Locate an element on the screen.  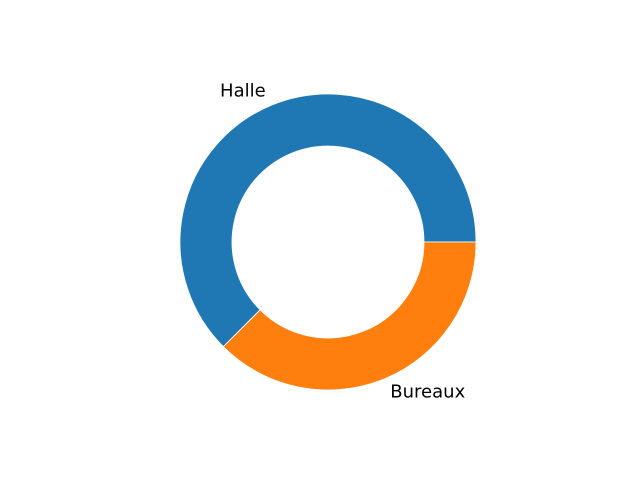
slice-label-bureaux: Bureaux is located at coordinates (427, 391).